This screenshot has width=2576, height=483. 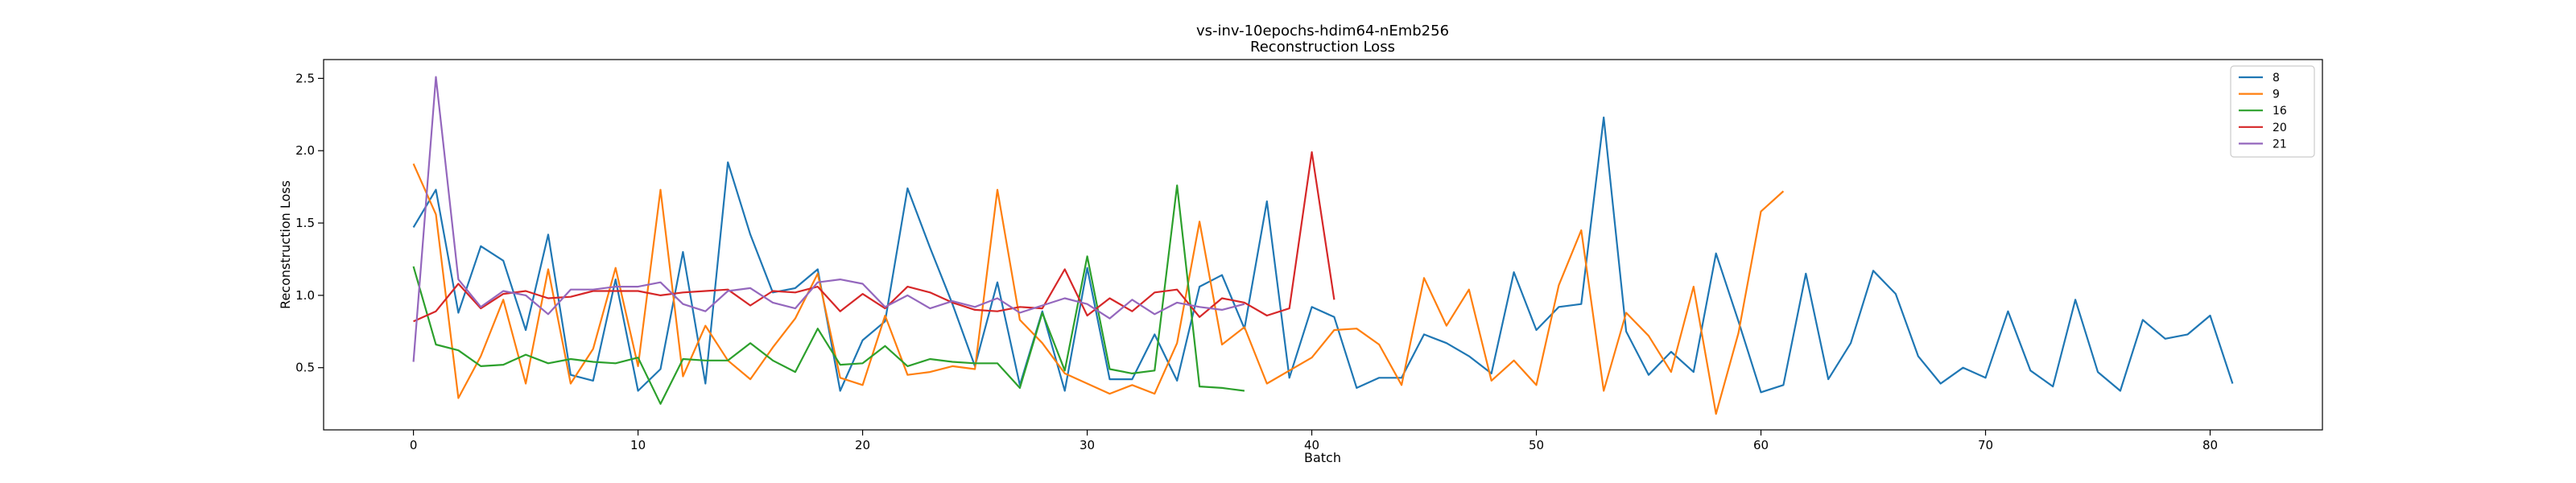 What do you see at coordinates (2280, 144) in the screenshot?
I see `legend-label-21: 21` at bounding box center [2280, 144].